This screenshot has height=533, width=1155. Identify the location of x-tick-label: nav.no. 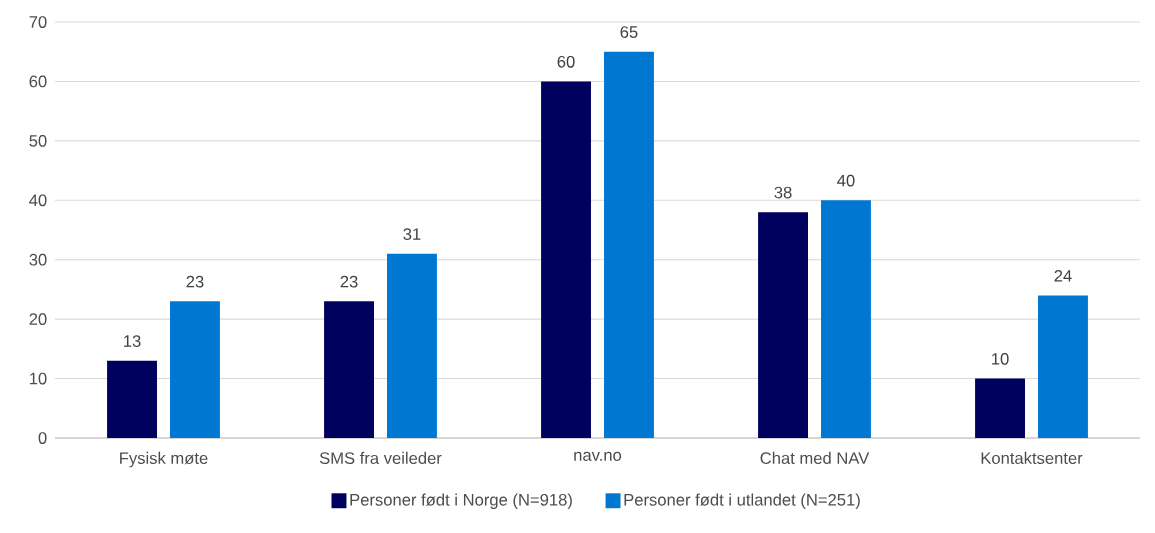
(598, 456).